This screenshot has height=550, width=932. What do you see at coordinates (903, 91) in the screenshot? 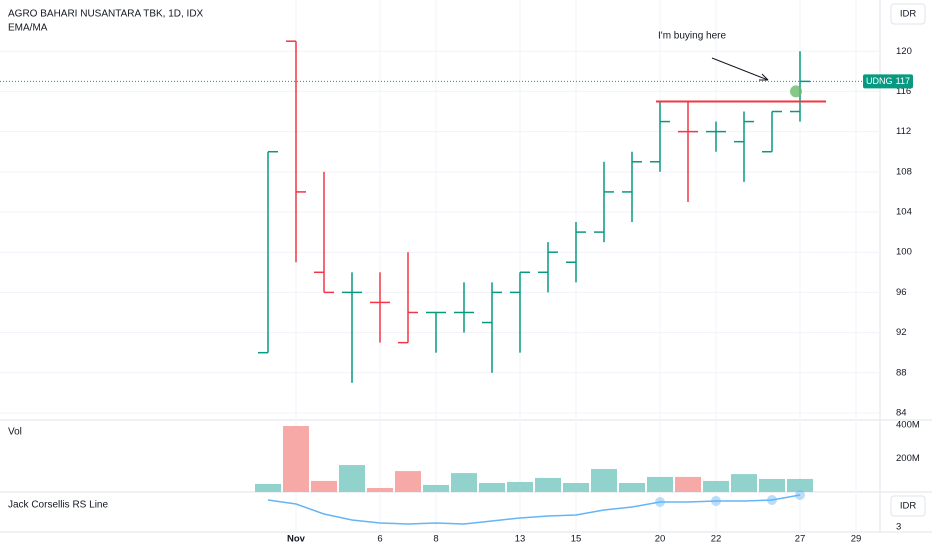
I see `y-tick-label: 116` at bounding box center [903, 91].